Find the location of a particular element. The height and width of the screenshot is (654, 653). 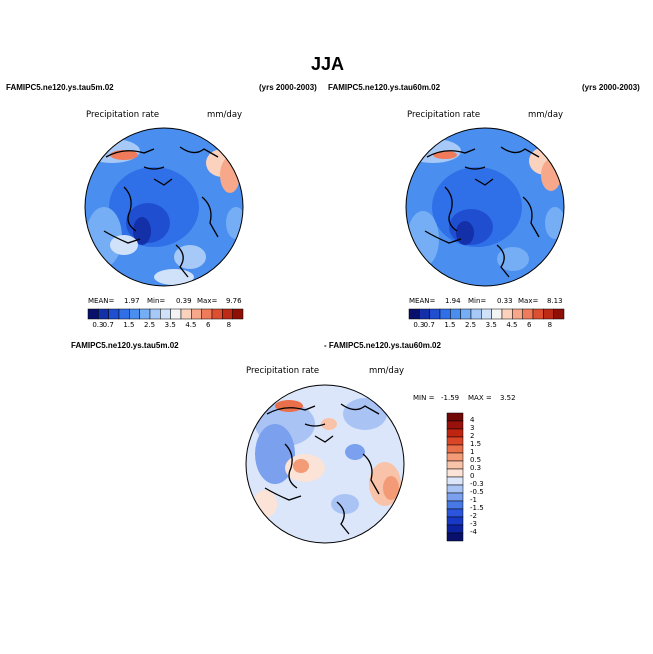

left-polar-map is located at coordinates (164, 207).